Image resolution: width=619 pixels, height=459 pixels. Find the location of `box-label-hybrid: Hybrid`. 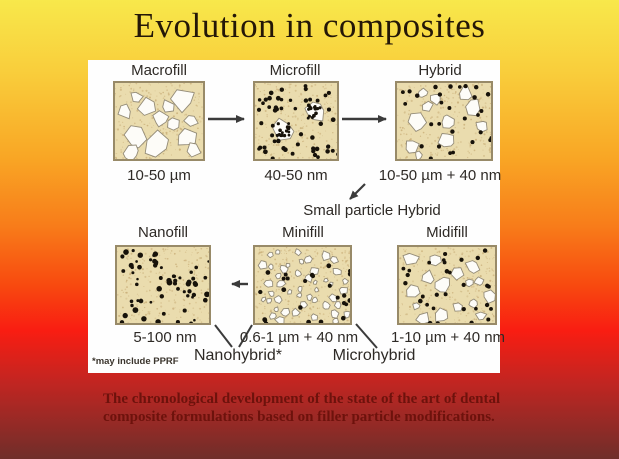

box-label-hybrid: Hybrid is located at coordinates (440, 70).